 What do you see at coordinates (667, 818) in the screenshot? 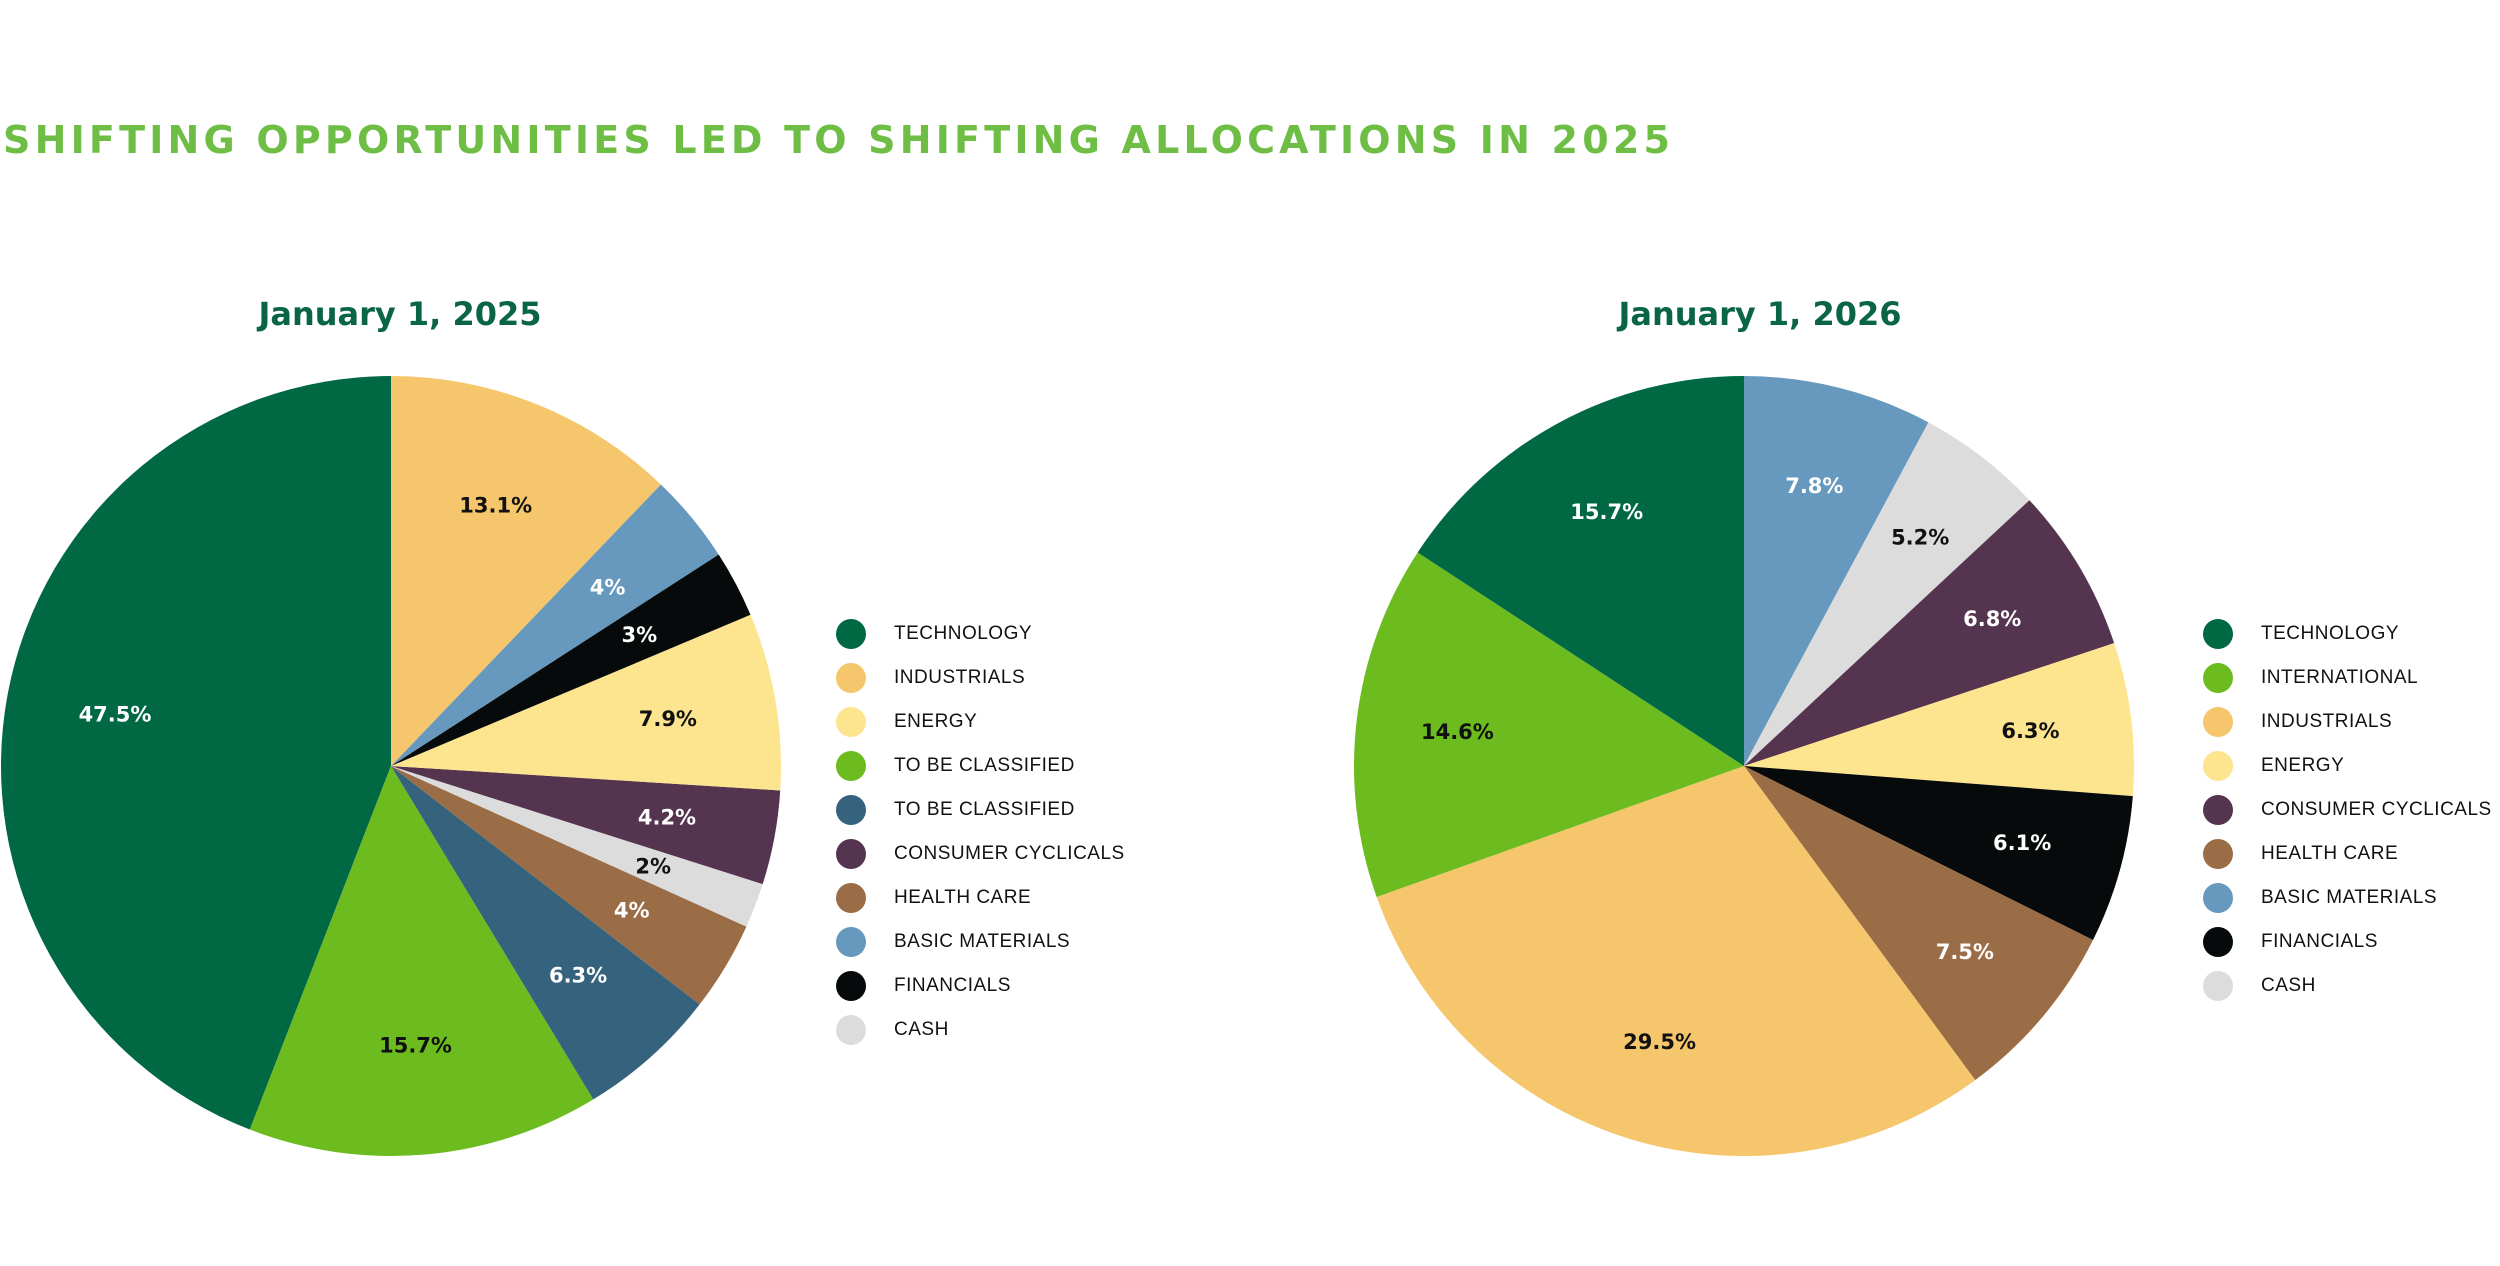
I see `slice-value-label: 4.2%` at bounding box center [667, 818].